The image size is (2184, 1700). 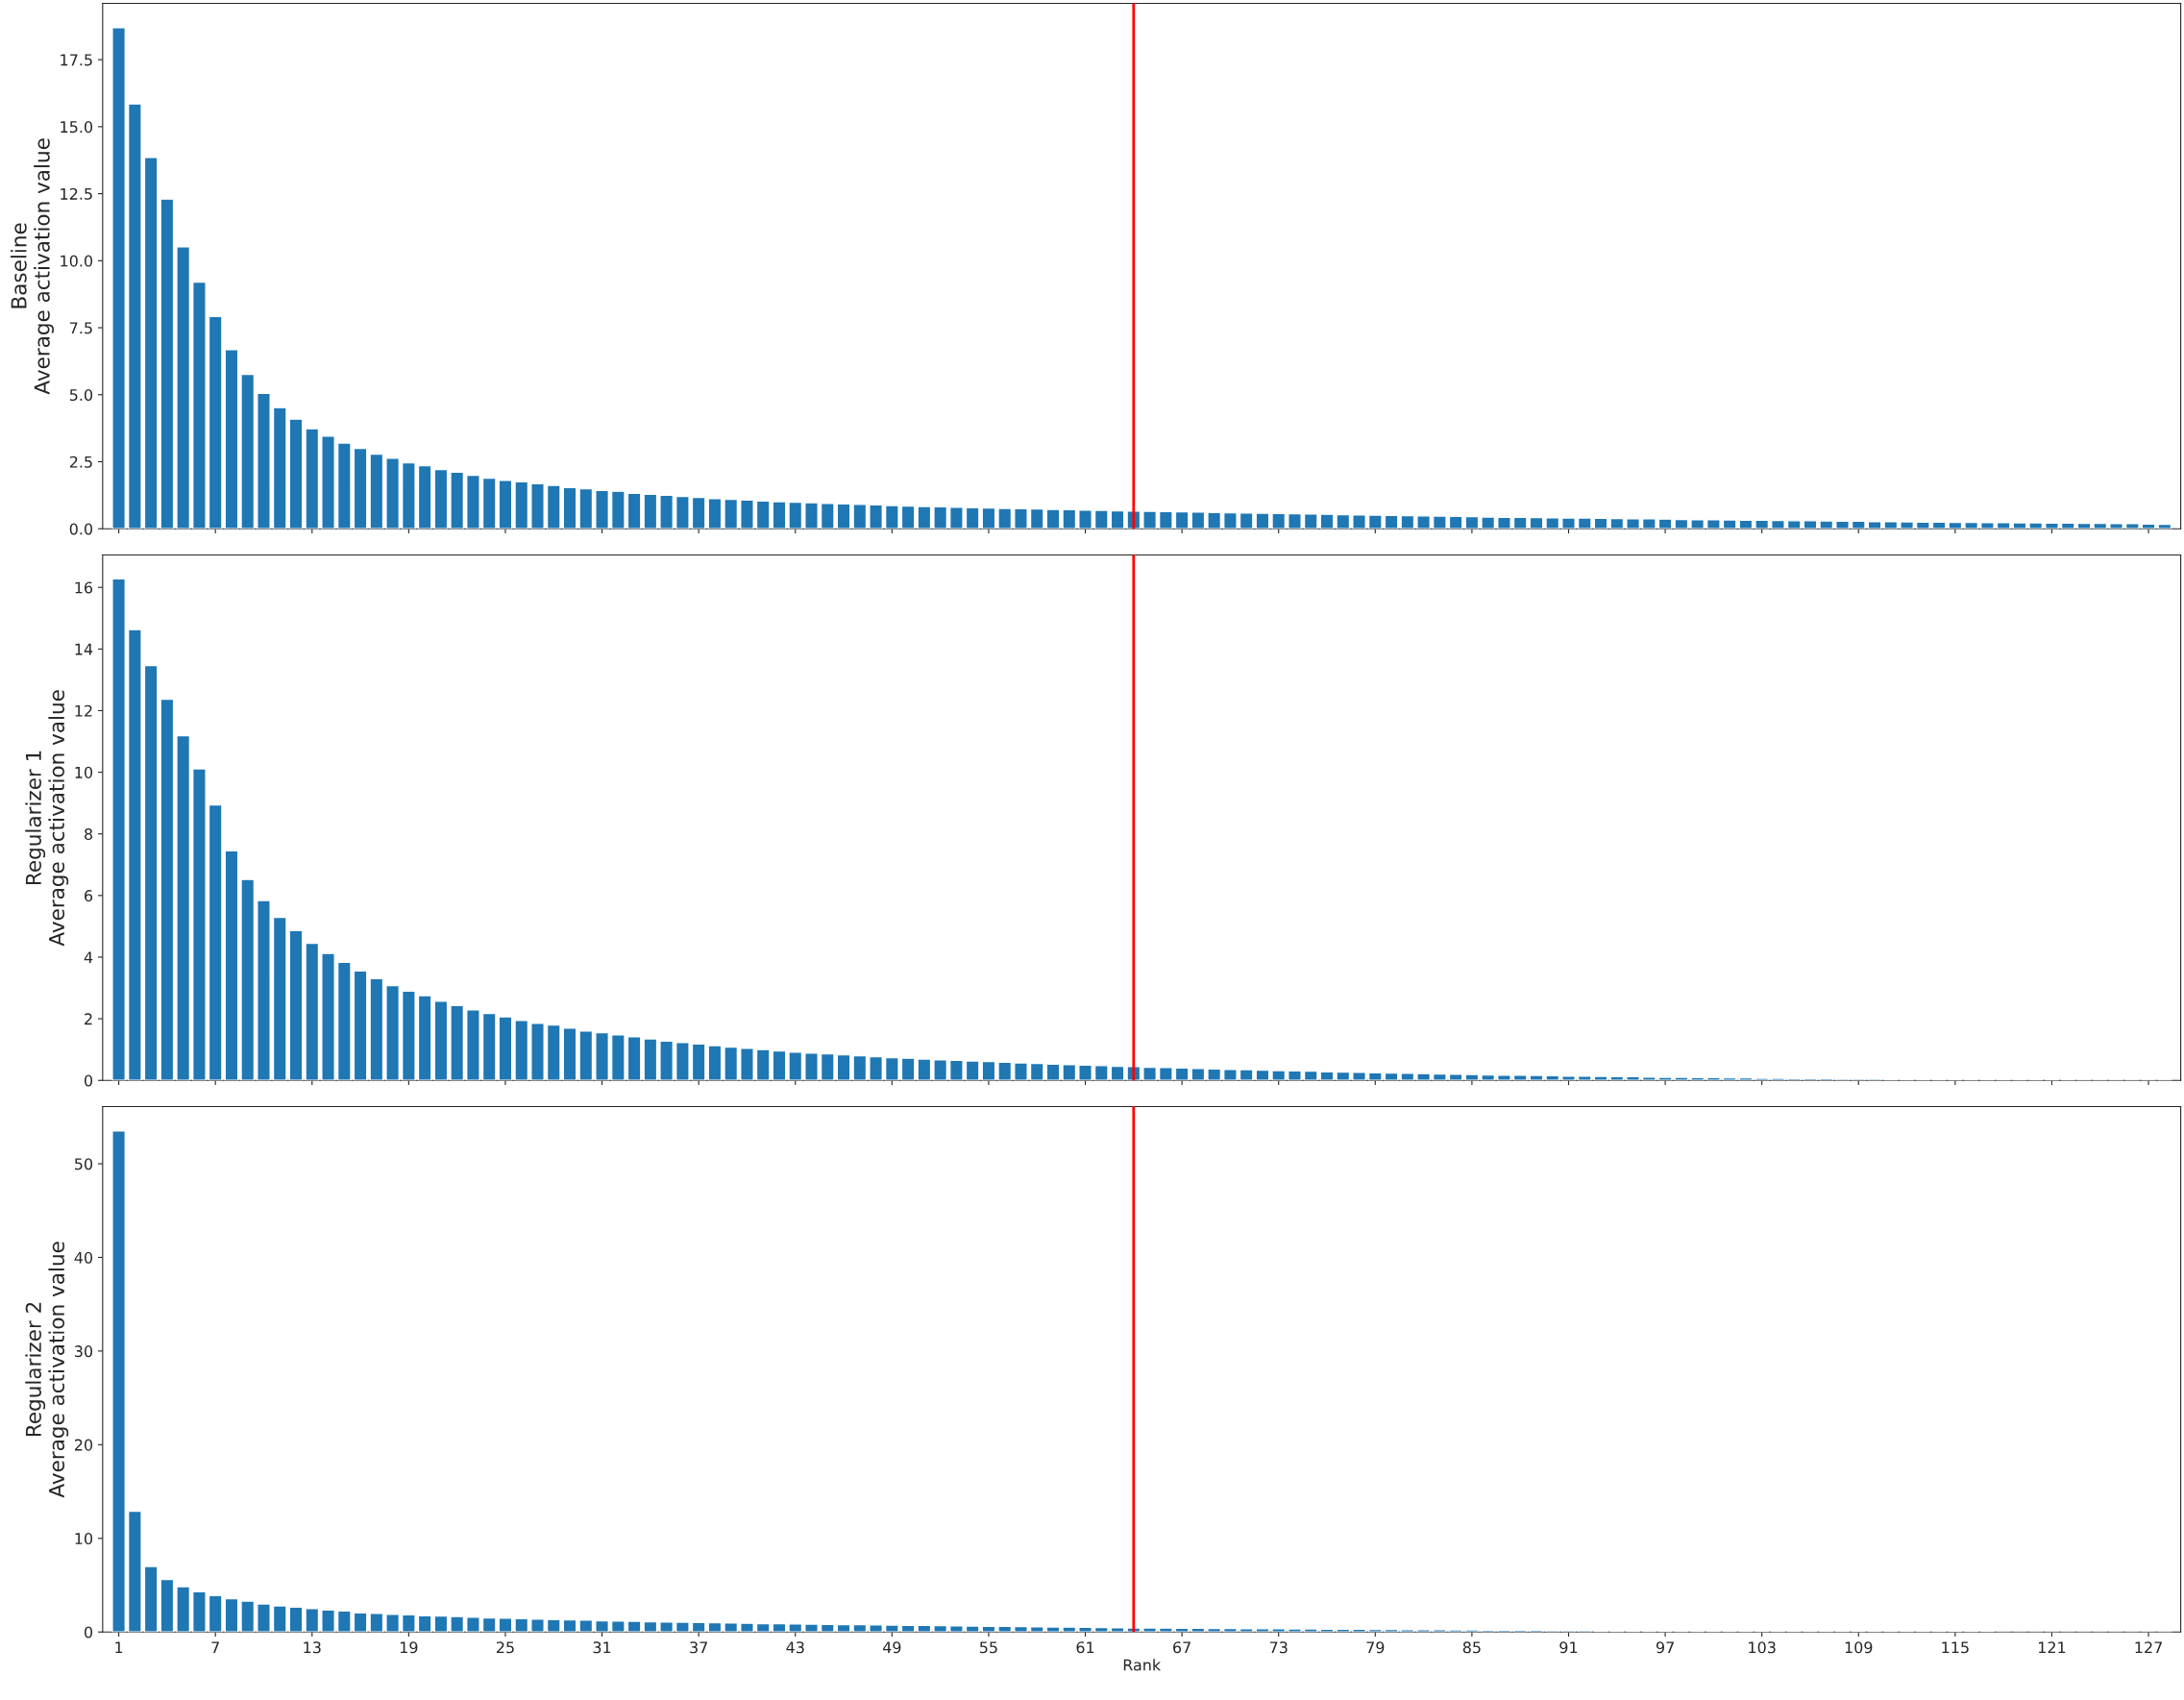 What do you see at coordinates (215, 1647) in the screenshot?
I see `x-tick-label: 7` at bounding box center [215, 1647].